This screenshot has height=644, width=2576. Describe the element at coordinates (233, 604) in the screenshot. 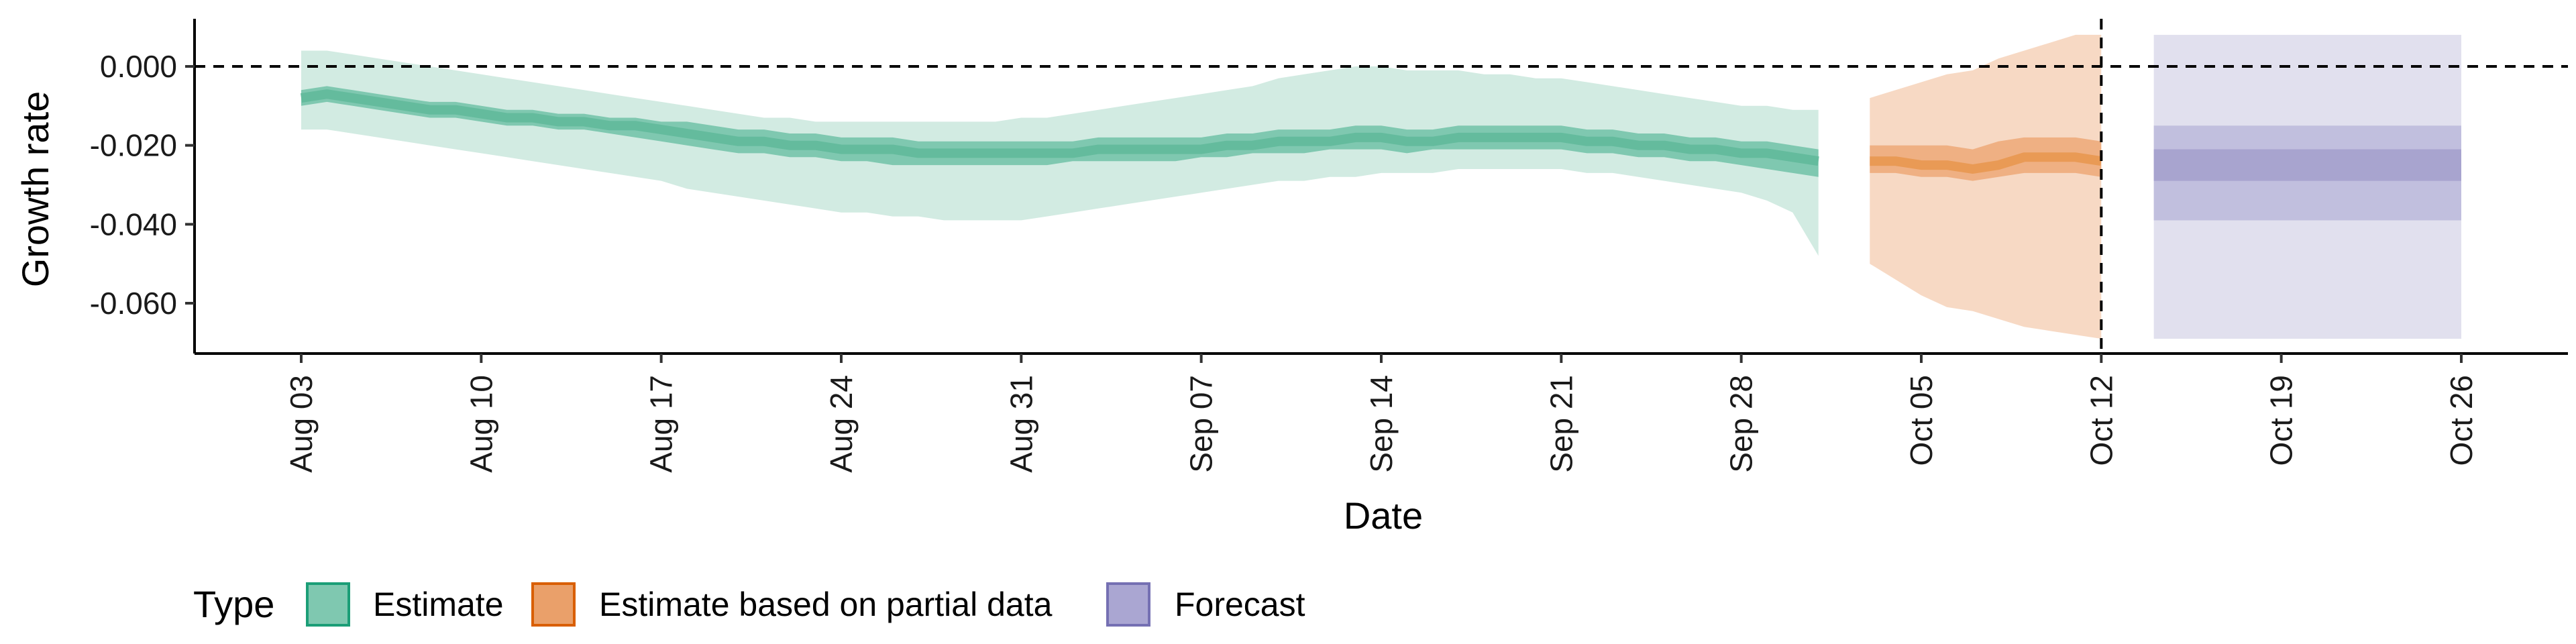

I see `legend-title: Type` at that location.